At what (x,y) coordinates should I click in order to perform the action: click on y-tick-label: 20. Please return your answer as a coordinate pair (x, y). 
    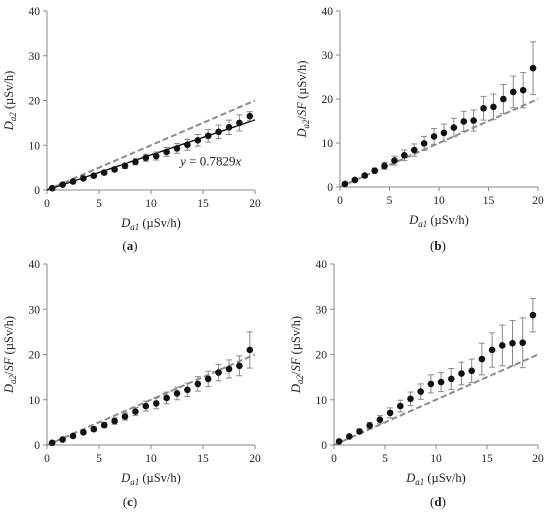
    Looking at the image, I should click on (35, 356).